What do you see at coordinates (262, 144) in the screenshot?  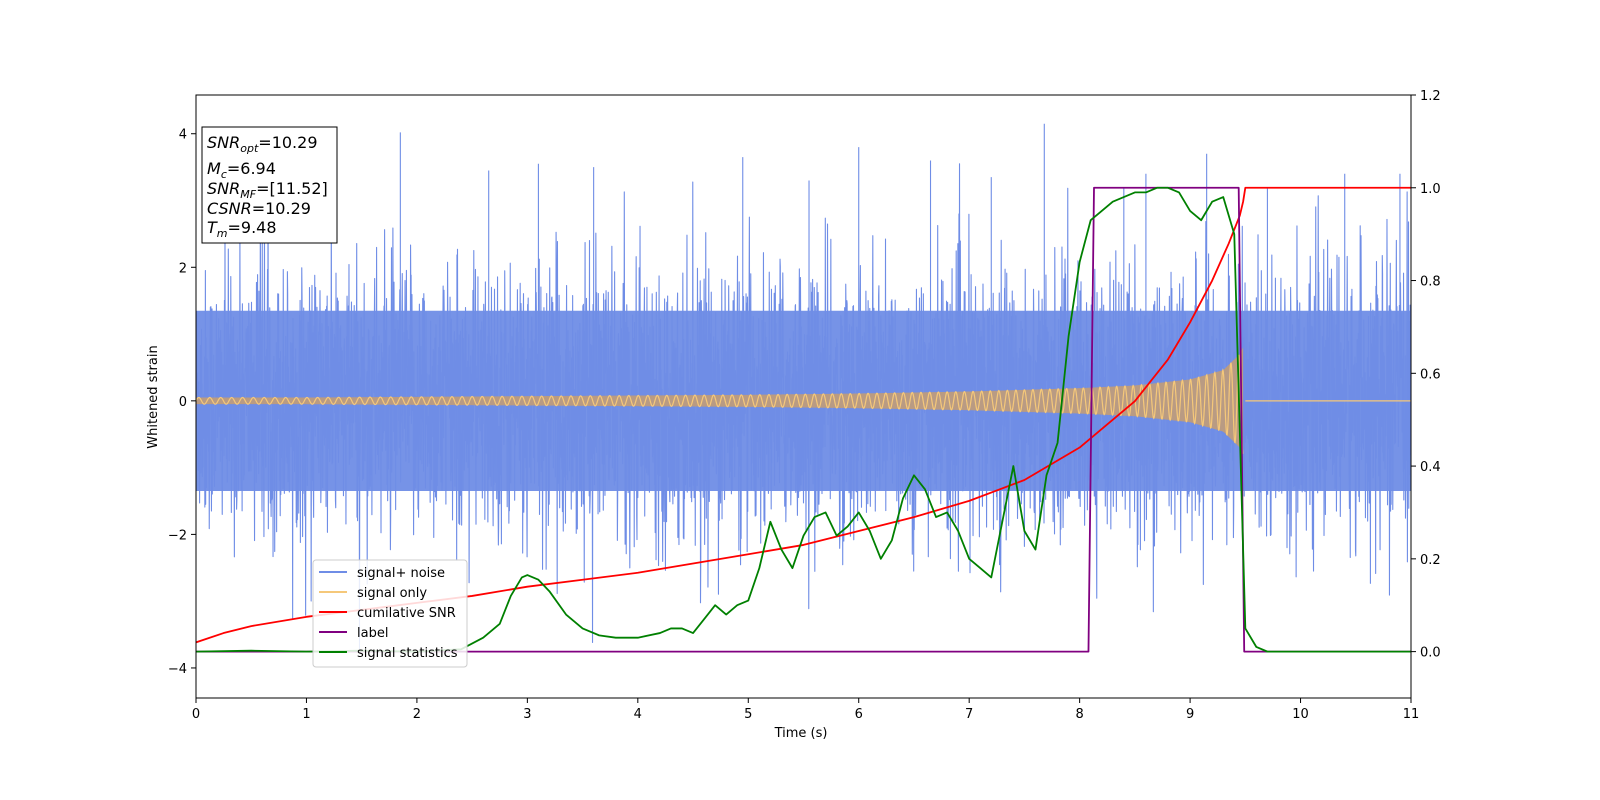 I see `annotation-snr-opt: SNRopt=10.29` at bounding box center [262, 144].